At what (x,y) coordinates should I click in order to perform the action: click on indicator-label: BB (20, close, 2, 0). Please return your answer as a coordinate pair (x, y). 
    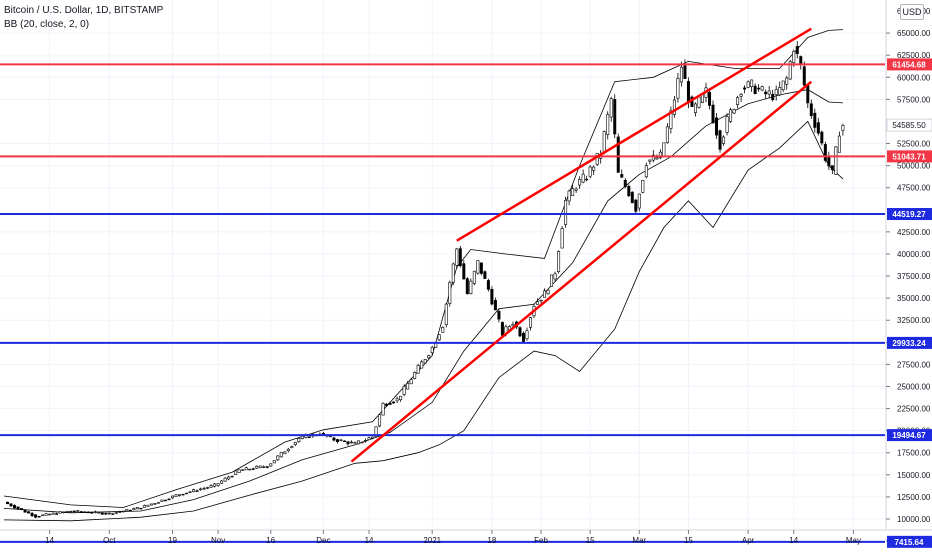
    Looking at the image, I should click on (47, 24).